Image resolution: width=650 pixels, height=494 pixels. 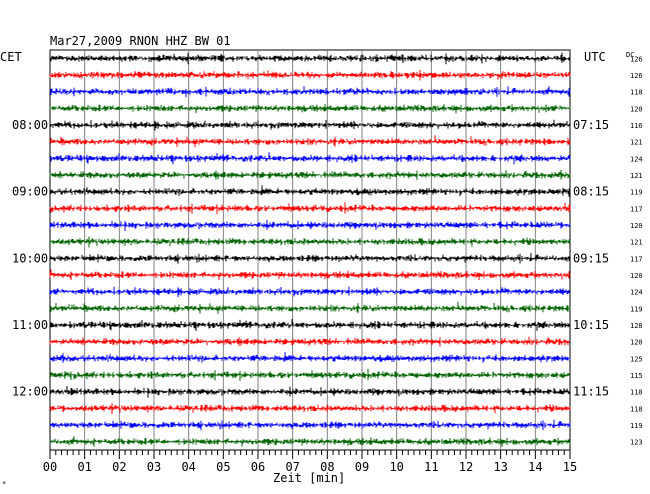 What do you see at coordinates (591, 392) in the screenshot?
I see `right-hour-label: 11:15` at bounding box center [591, 392].